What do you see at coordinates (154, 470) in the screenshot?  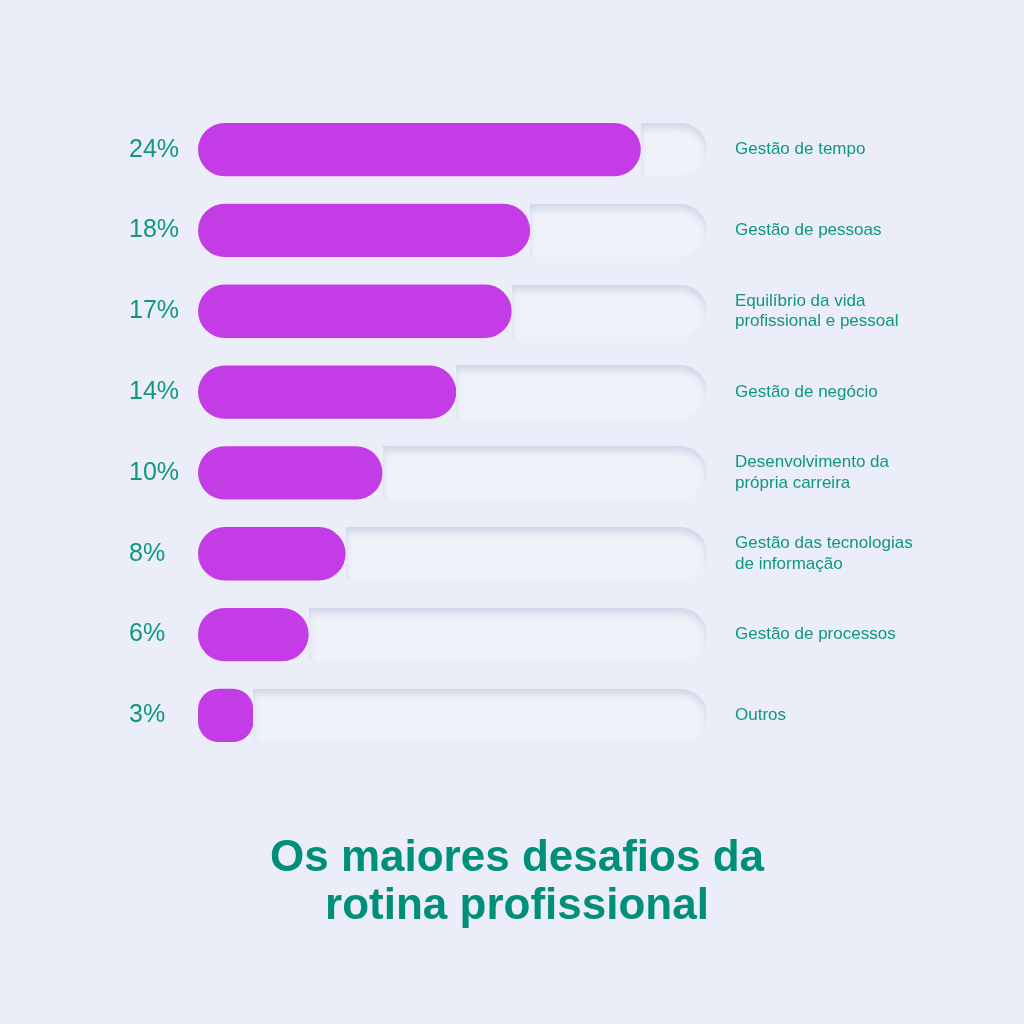 I see `data-label: 10%` at bounding box center [154, 470].